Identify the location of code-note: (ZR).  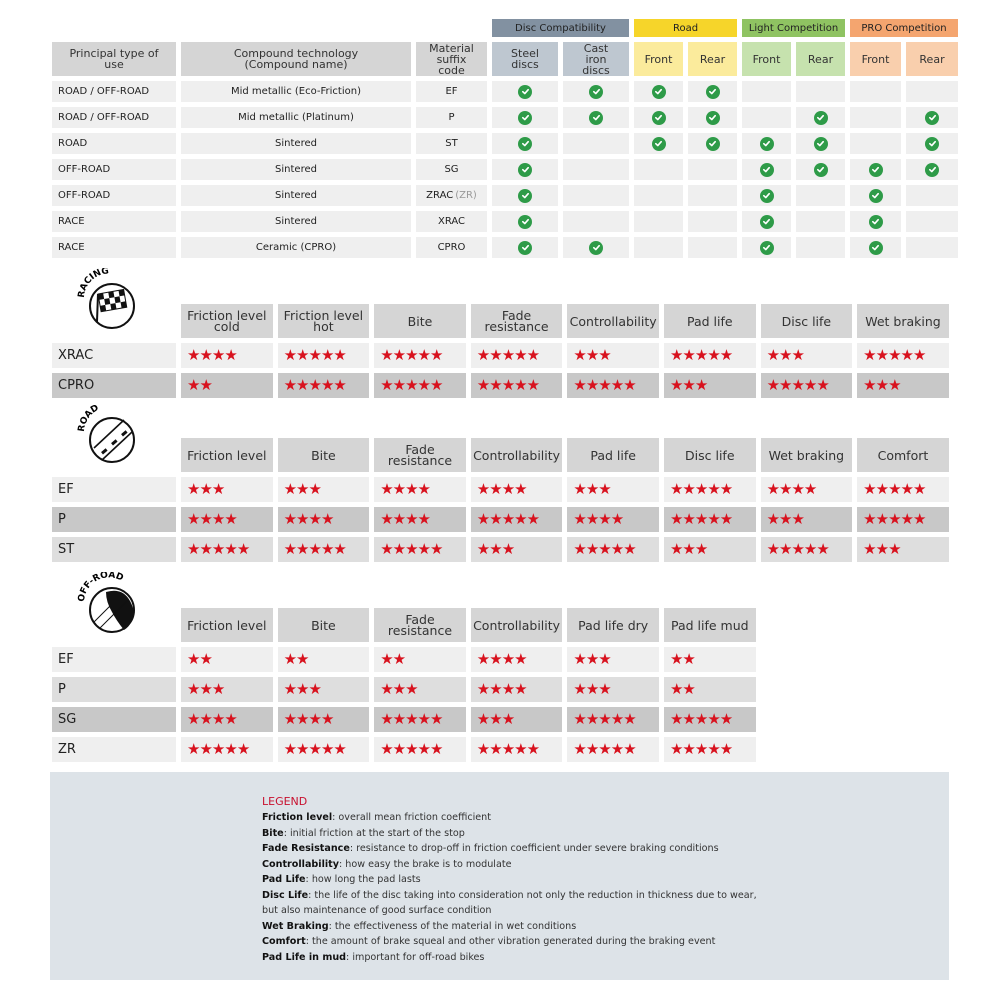
(466, 195).